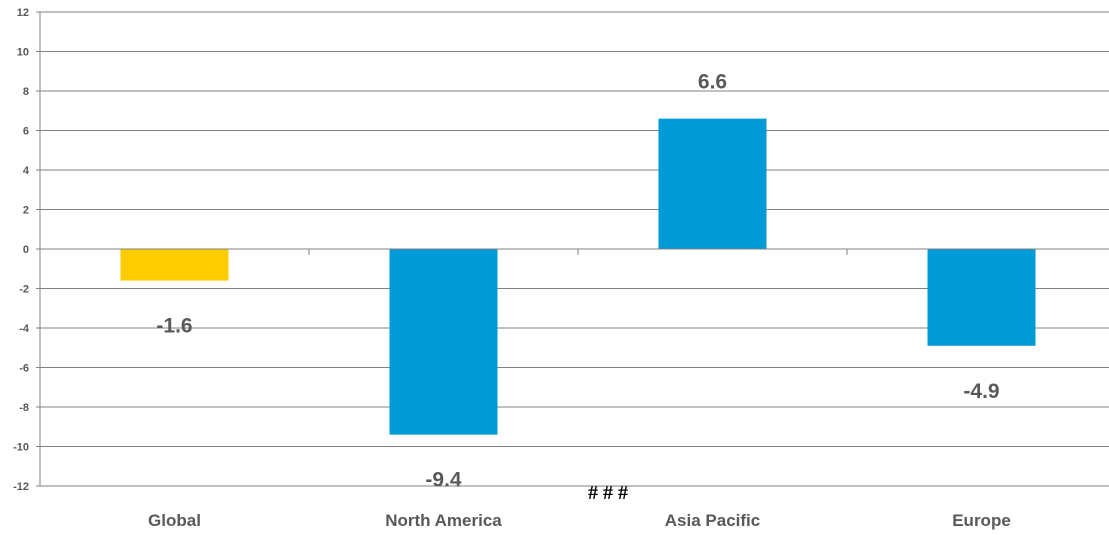 Image resolution: width=1109 pixels, height=535 pixels. I want to click on y-axis-ticks: -12 -10 -8 -6 -4 -2 0 2 4 6 8 10 12, so click(26, 250).